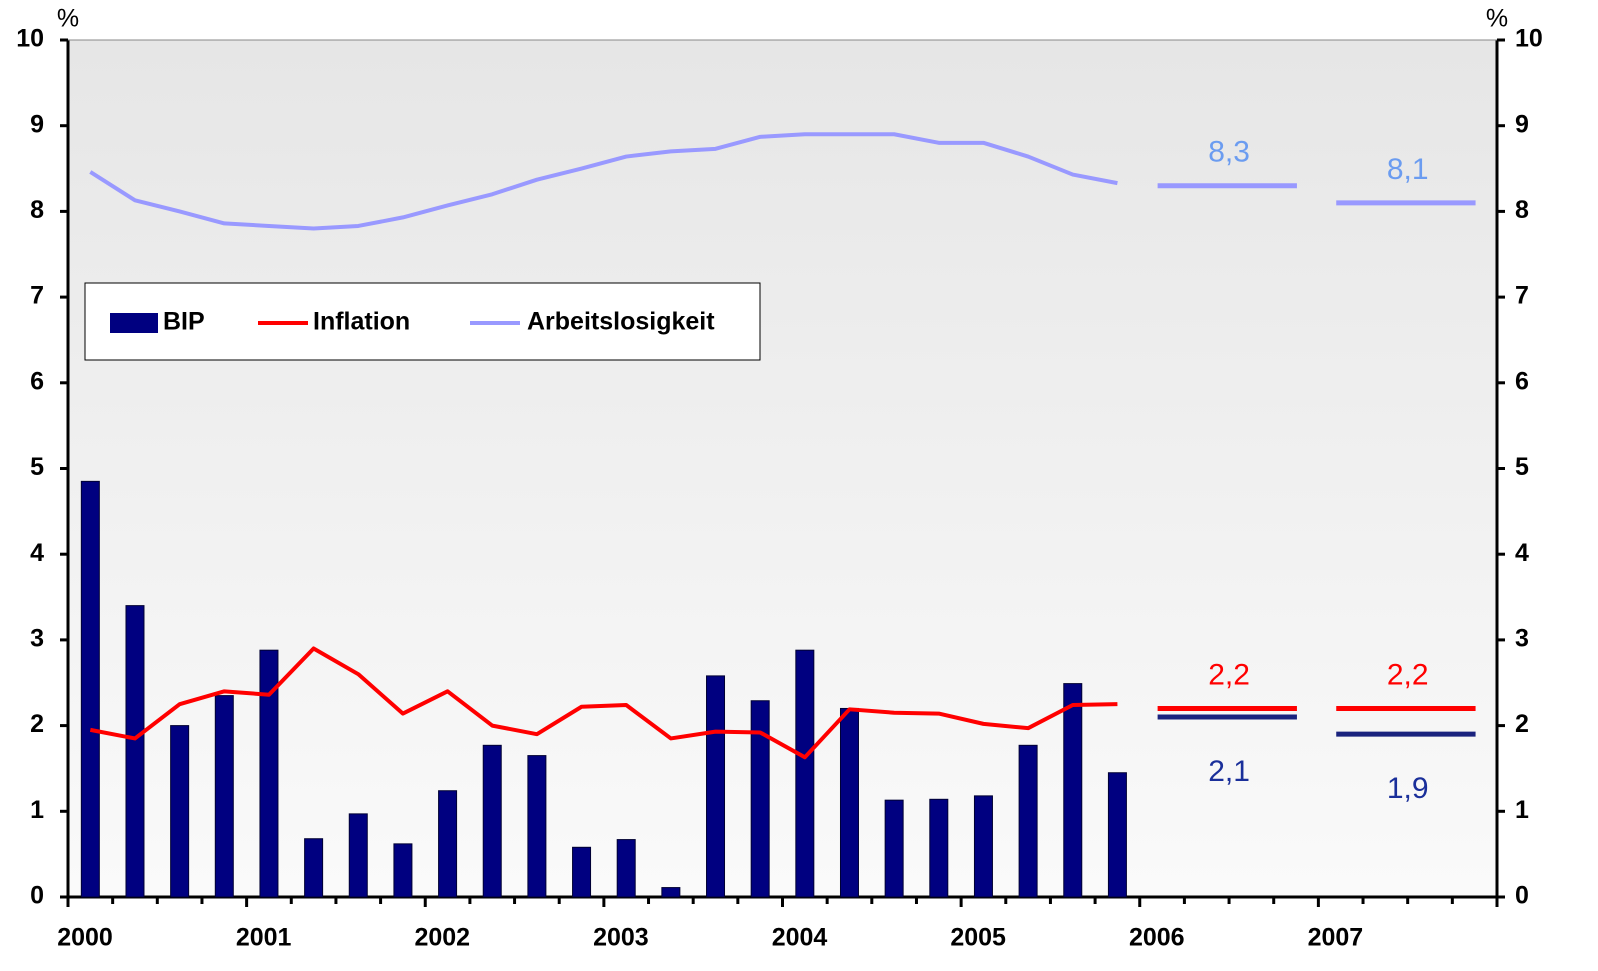 The width and height of the screenshot is (1598, 971). I want to click on y-tick-label: 7, so click(37, 296).